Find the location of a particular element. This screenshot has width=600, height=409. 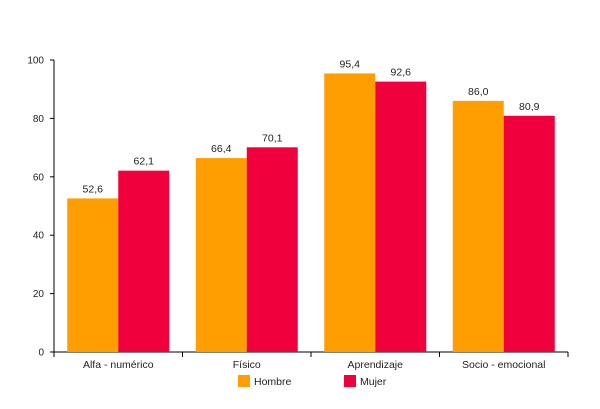

data-label: 62,1 is located at coordinates (144, 162).